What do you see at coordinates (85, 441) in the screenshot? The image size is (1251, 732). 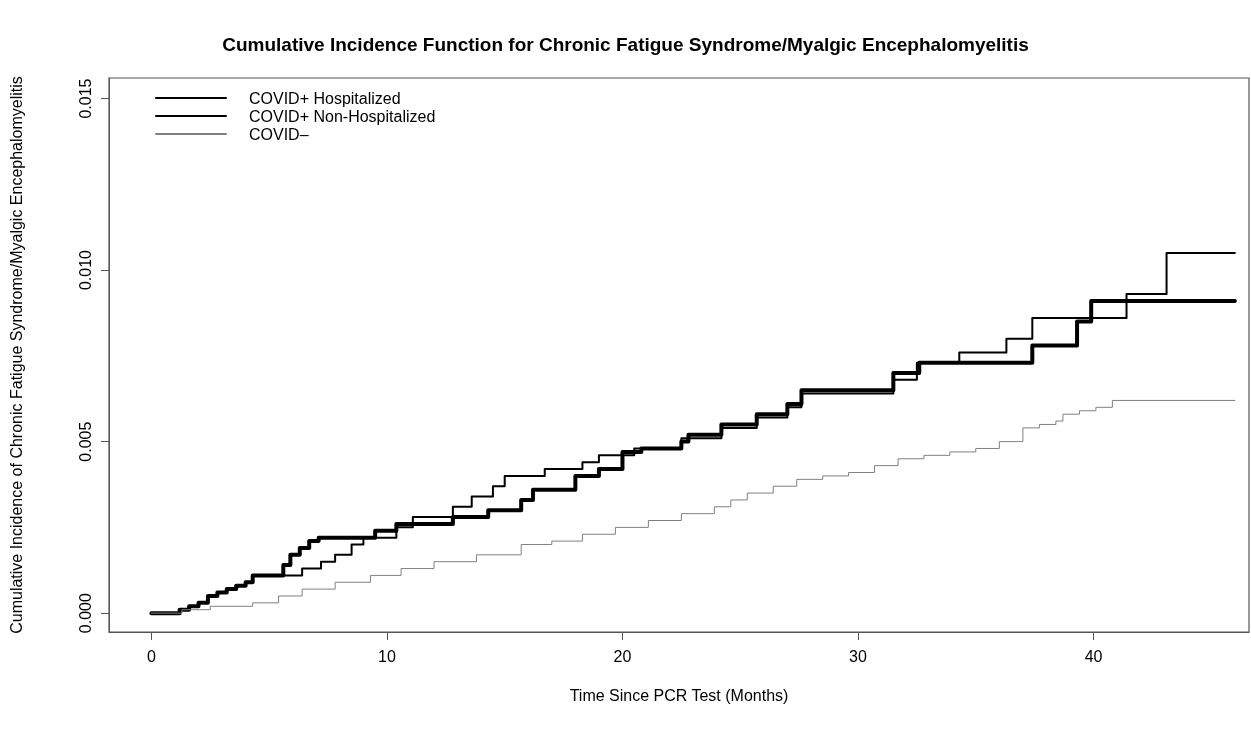 I see `y-tick-label: 0.005` at bounding box center [85, 441].